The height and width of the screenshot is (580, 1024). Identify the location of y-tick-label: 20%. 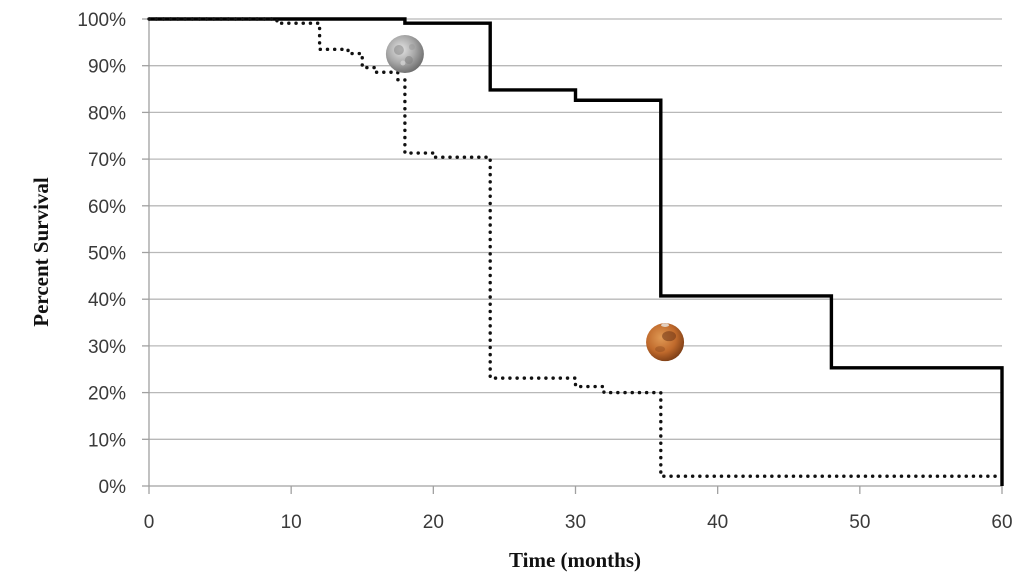
(107, 394).